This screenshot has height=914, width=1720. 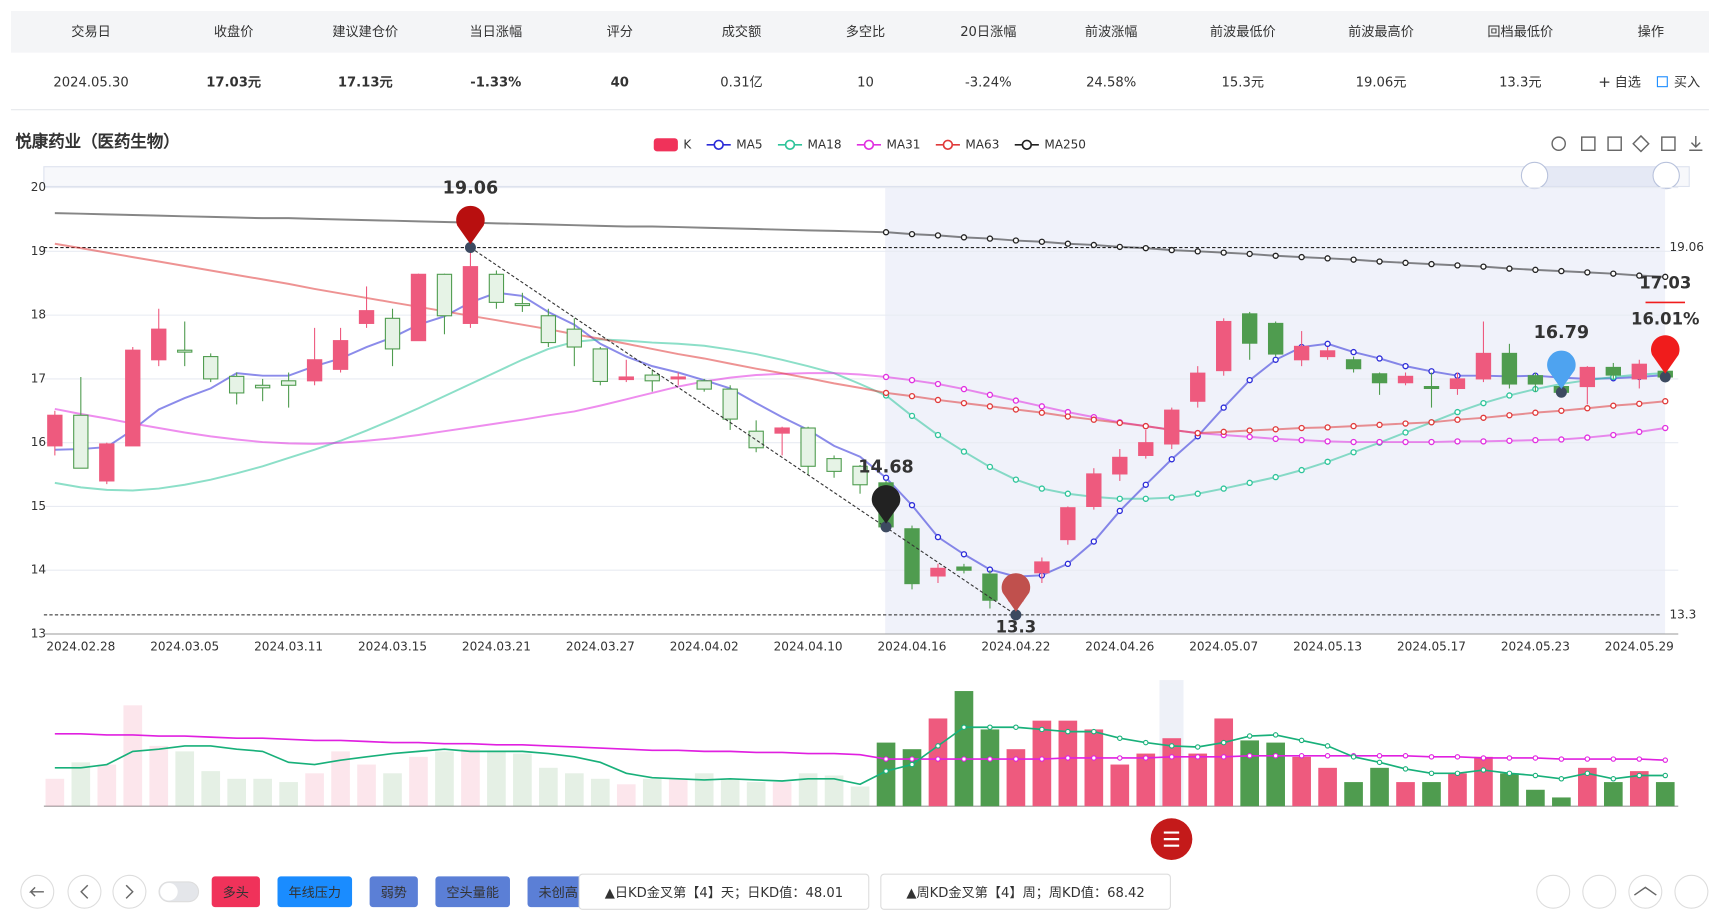 I want to click on x-tick-label: 2024.05.07, so click(x=1223, y=647).